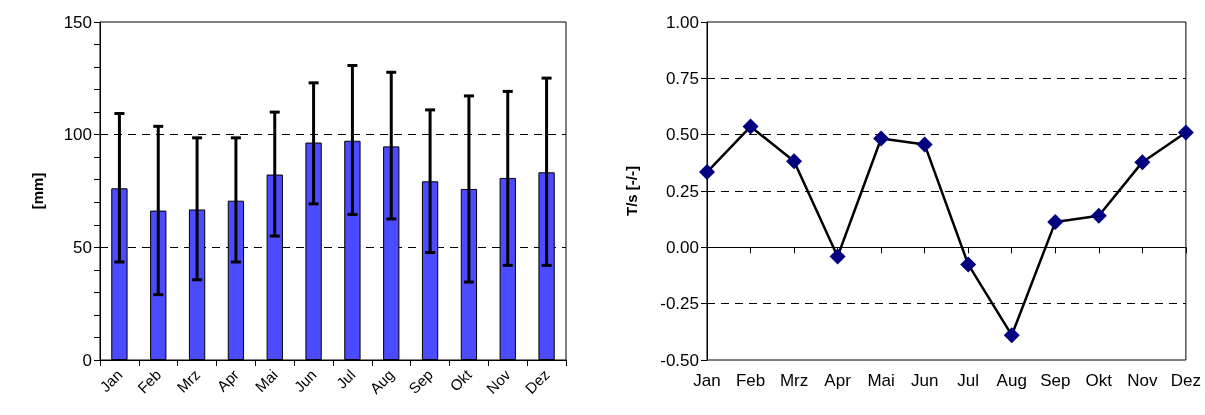  Describe the element at coordinates (682, 22) in the screenshot. I see `y-tick-label: 1.00` at that location.